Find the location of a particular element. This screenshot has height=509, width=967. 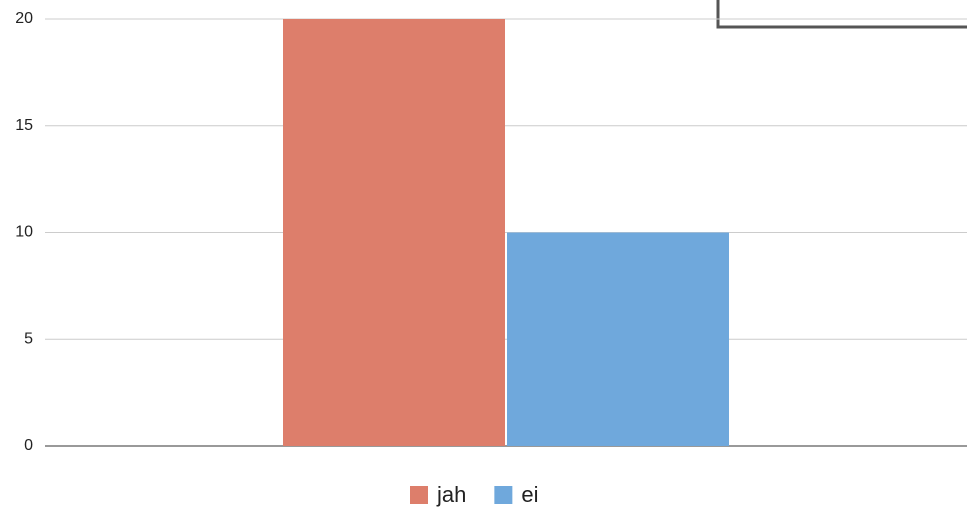

y-tick-label: 20 is located at coordinates (24, 18).